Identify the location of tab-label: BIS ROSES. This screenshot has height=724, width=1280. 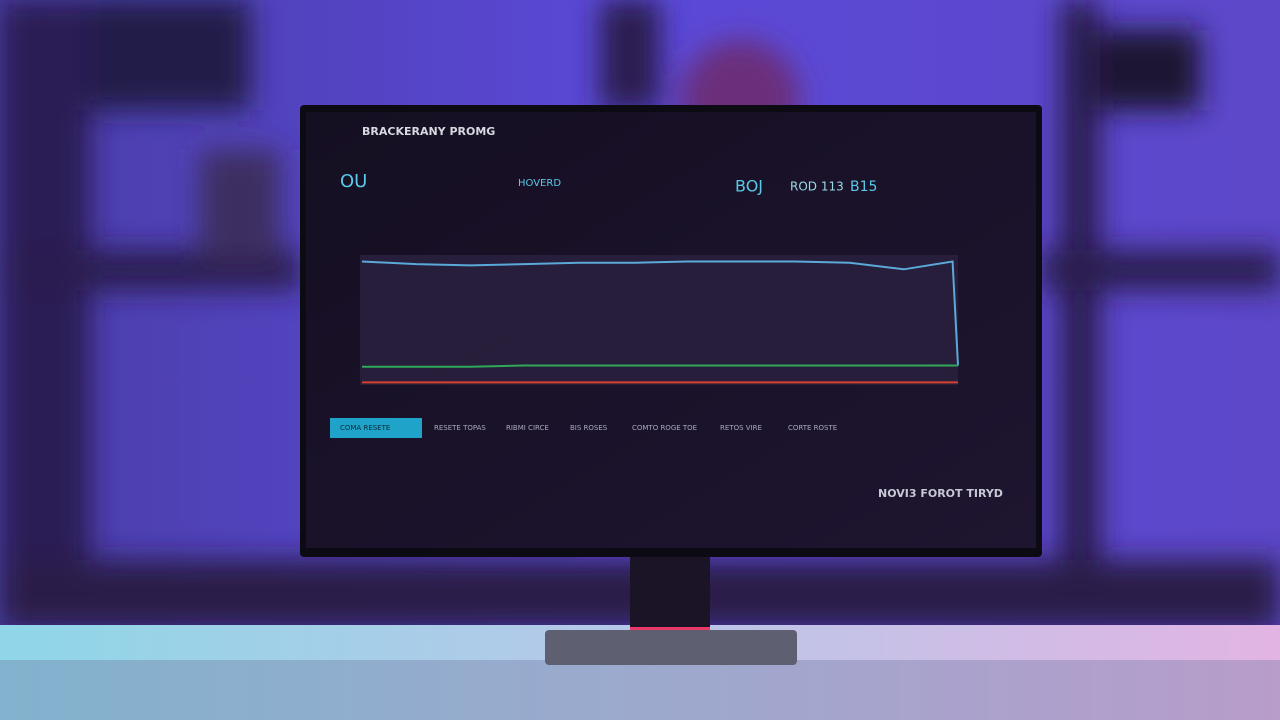
(589, 428).